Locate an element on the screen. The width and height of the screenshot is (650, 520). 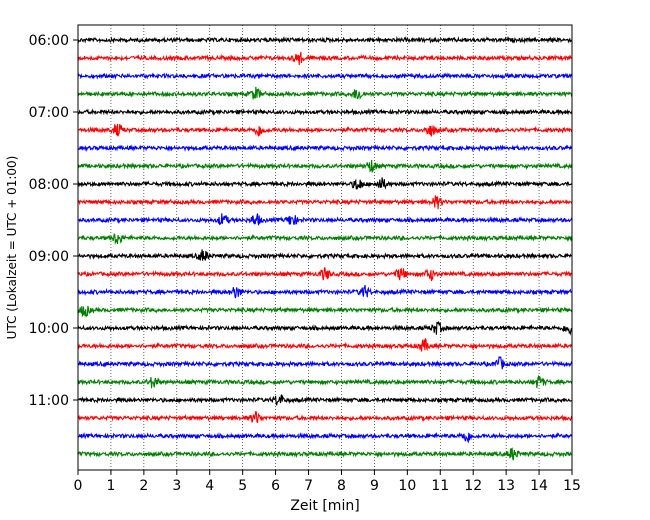
x-tick-label: 1 is located at coordinates (110, 486).